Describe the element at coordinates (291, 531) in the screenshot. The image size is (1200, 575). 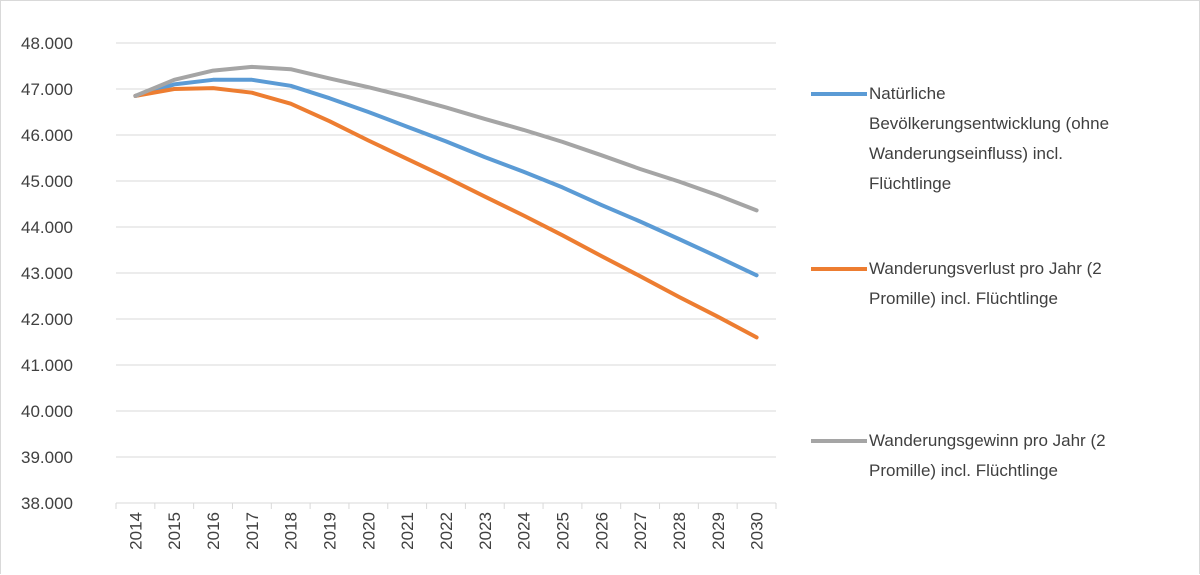
I see `x-tick-label-2018: 2018` at that location.